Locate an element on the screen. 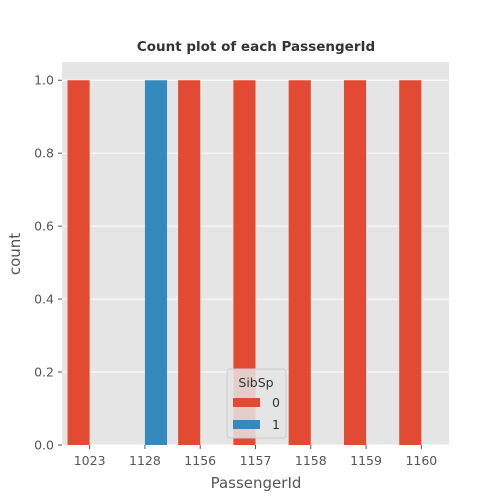 This screenshot has height=500, width=500. y-axis-ticks: 0.0 0.2 0.4 0.6 0.8 1.0 is located at coordinates (48, 263).